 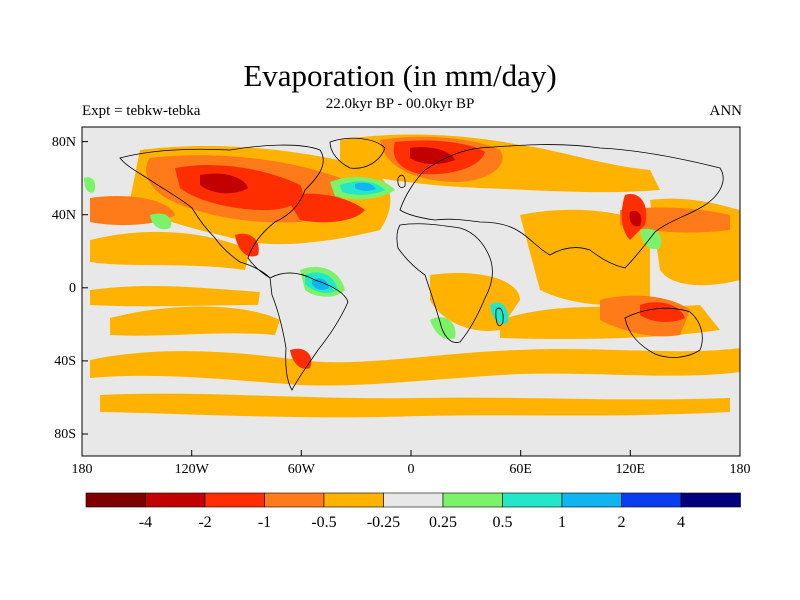 I want to click on coastline-uk, so click(x=401, y=181).